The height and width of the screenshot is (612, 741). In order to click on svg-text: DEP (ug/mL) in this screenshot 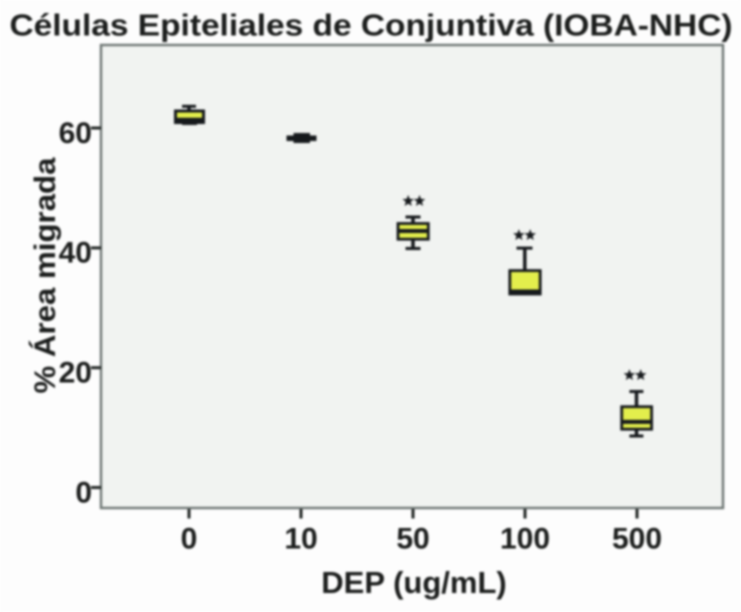, I will do `click(413, 582)`.